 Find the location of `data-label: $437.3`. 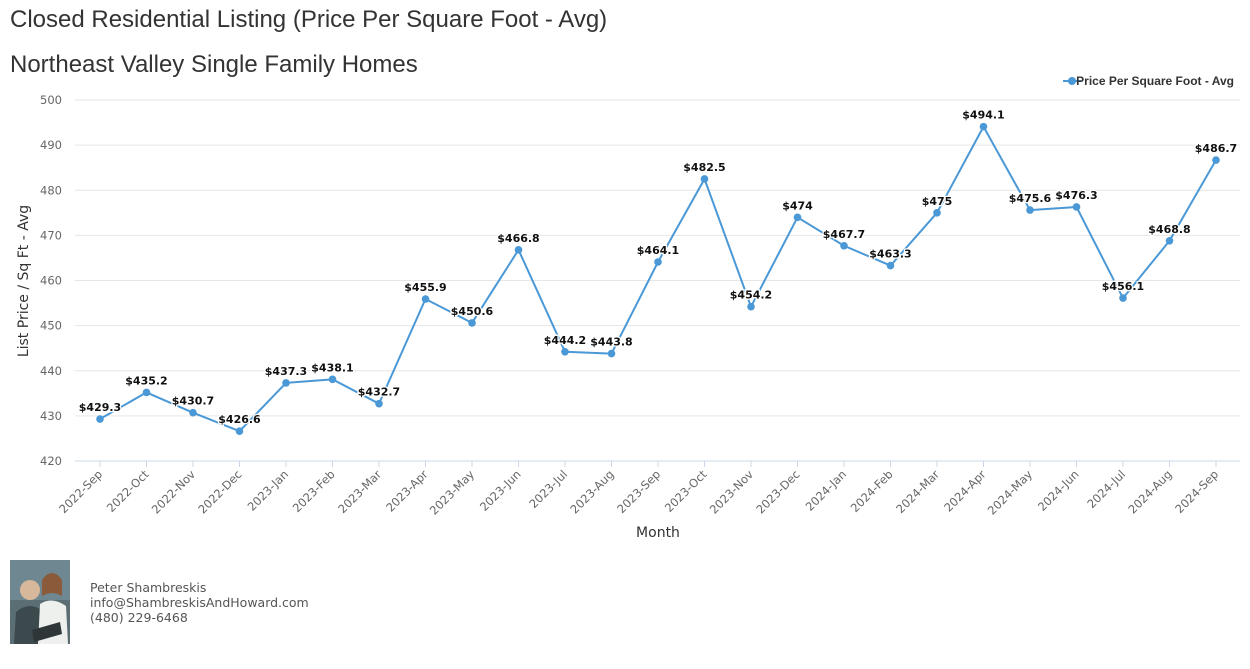

data-label: $437.3 is located at coordinates (286, 371).